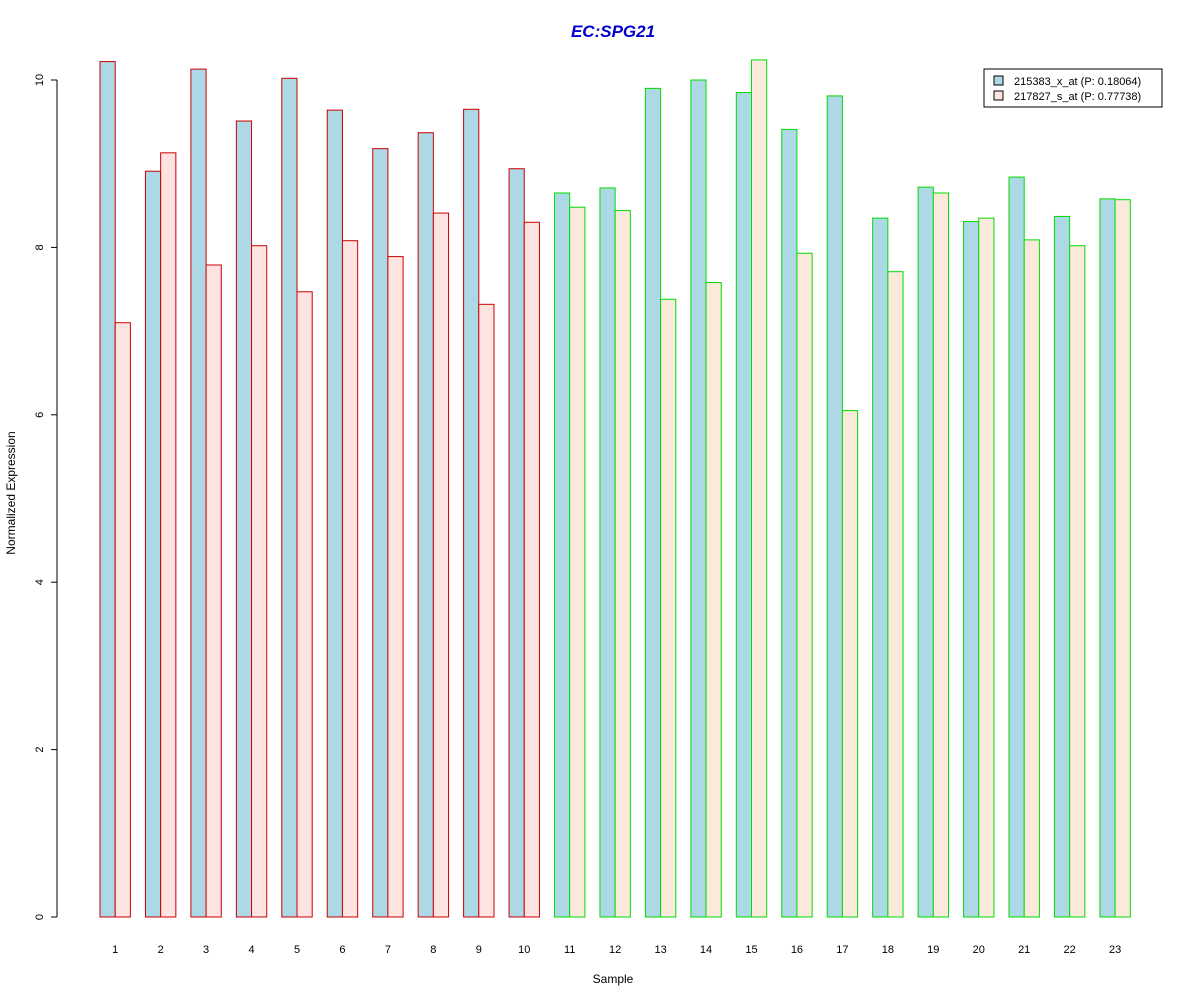 The image size is (1200, 1000). I want to click on x-tick-label: 15, so click(751, 950).